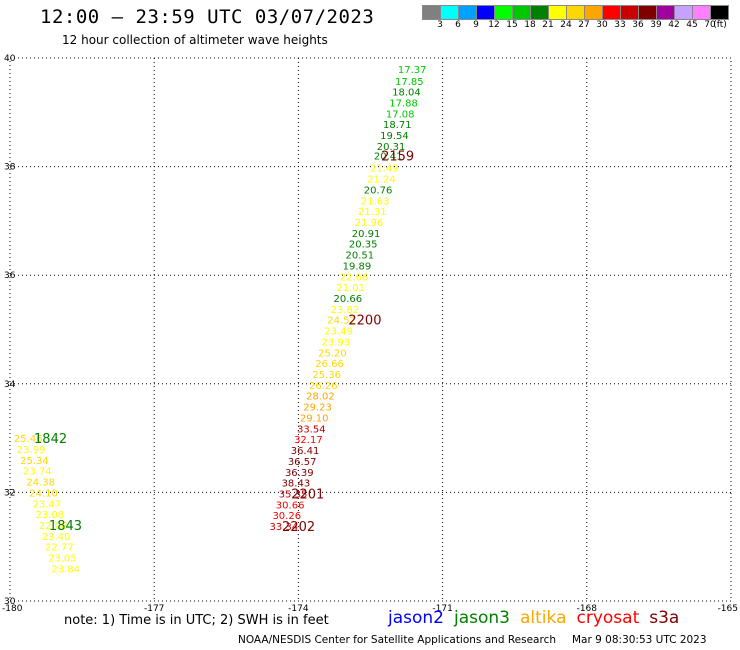 This screenshot has width=740, height=650. I want to click on wave-height-value: 30.26, so click(286, 516).